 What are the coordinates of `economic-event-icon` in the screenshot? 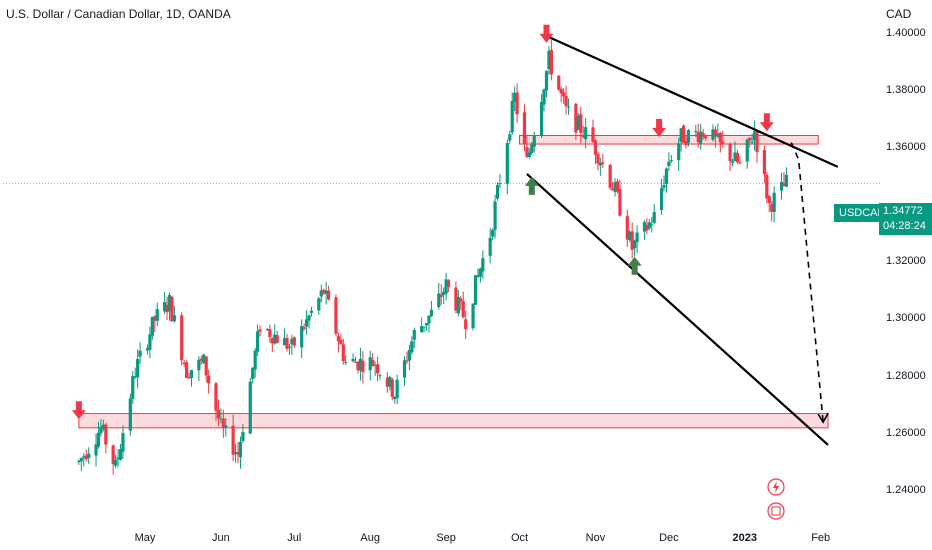 It's located at (776, 511).